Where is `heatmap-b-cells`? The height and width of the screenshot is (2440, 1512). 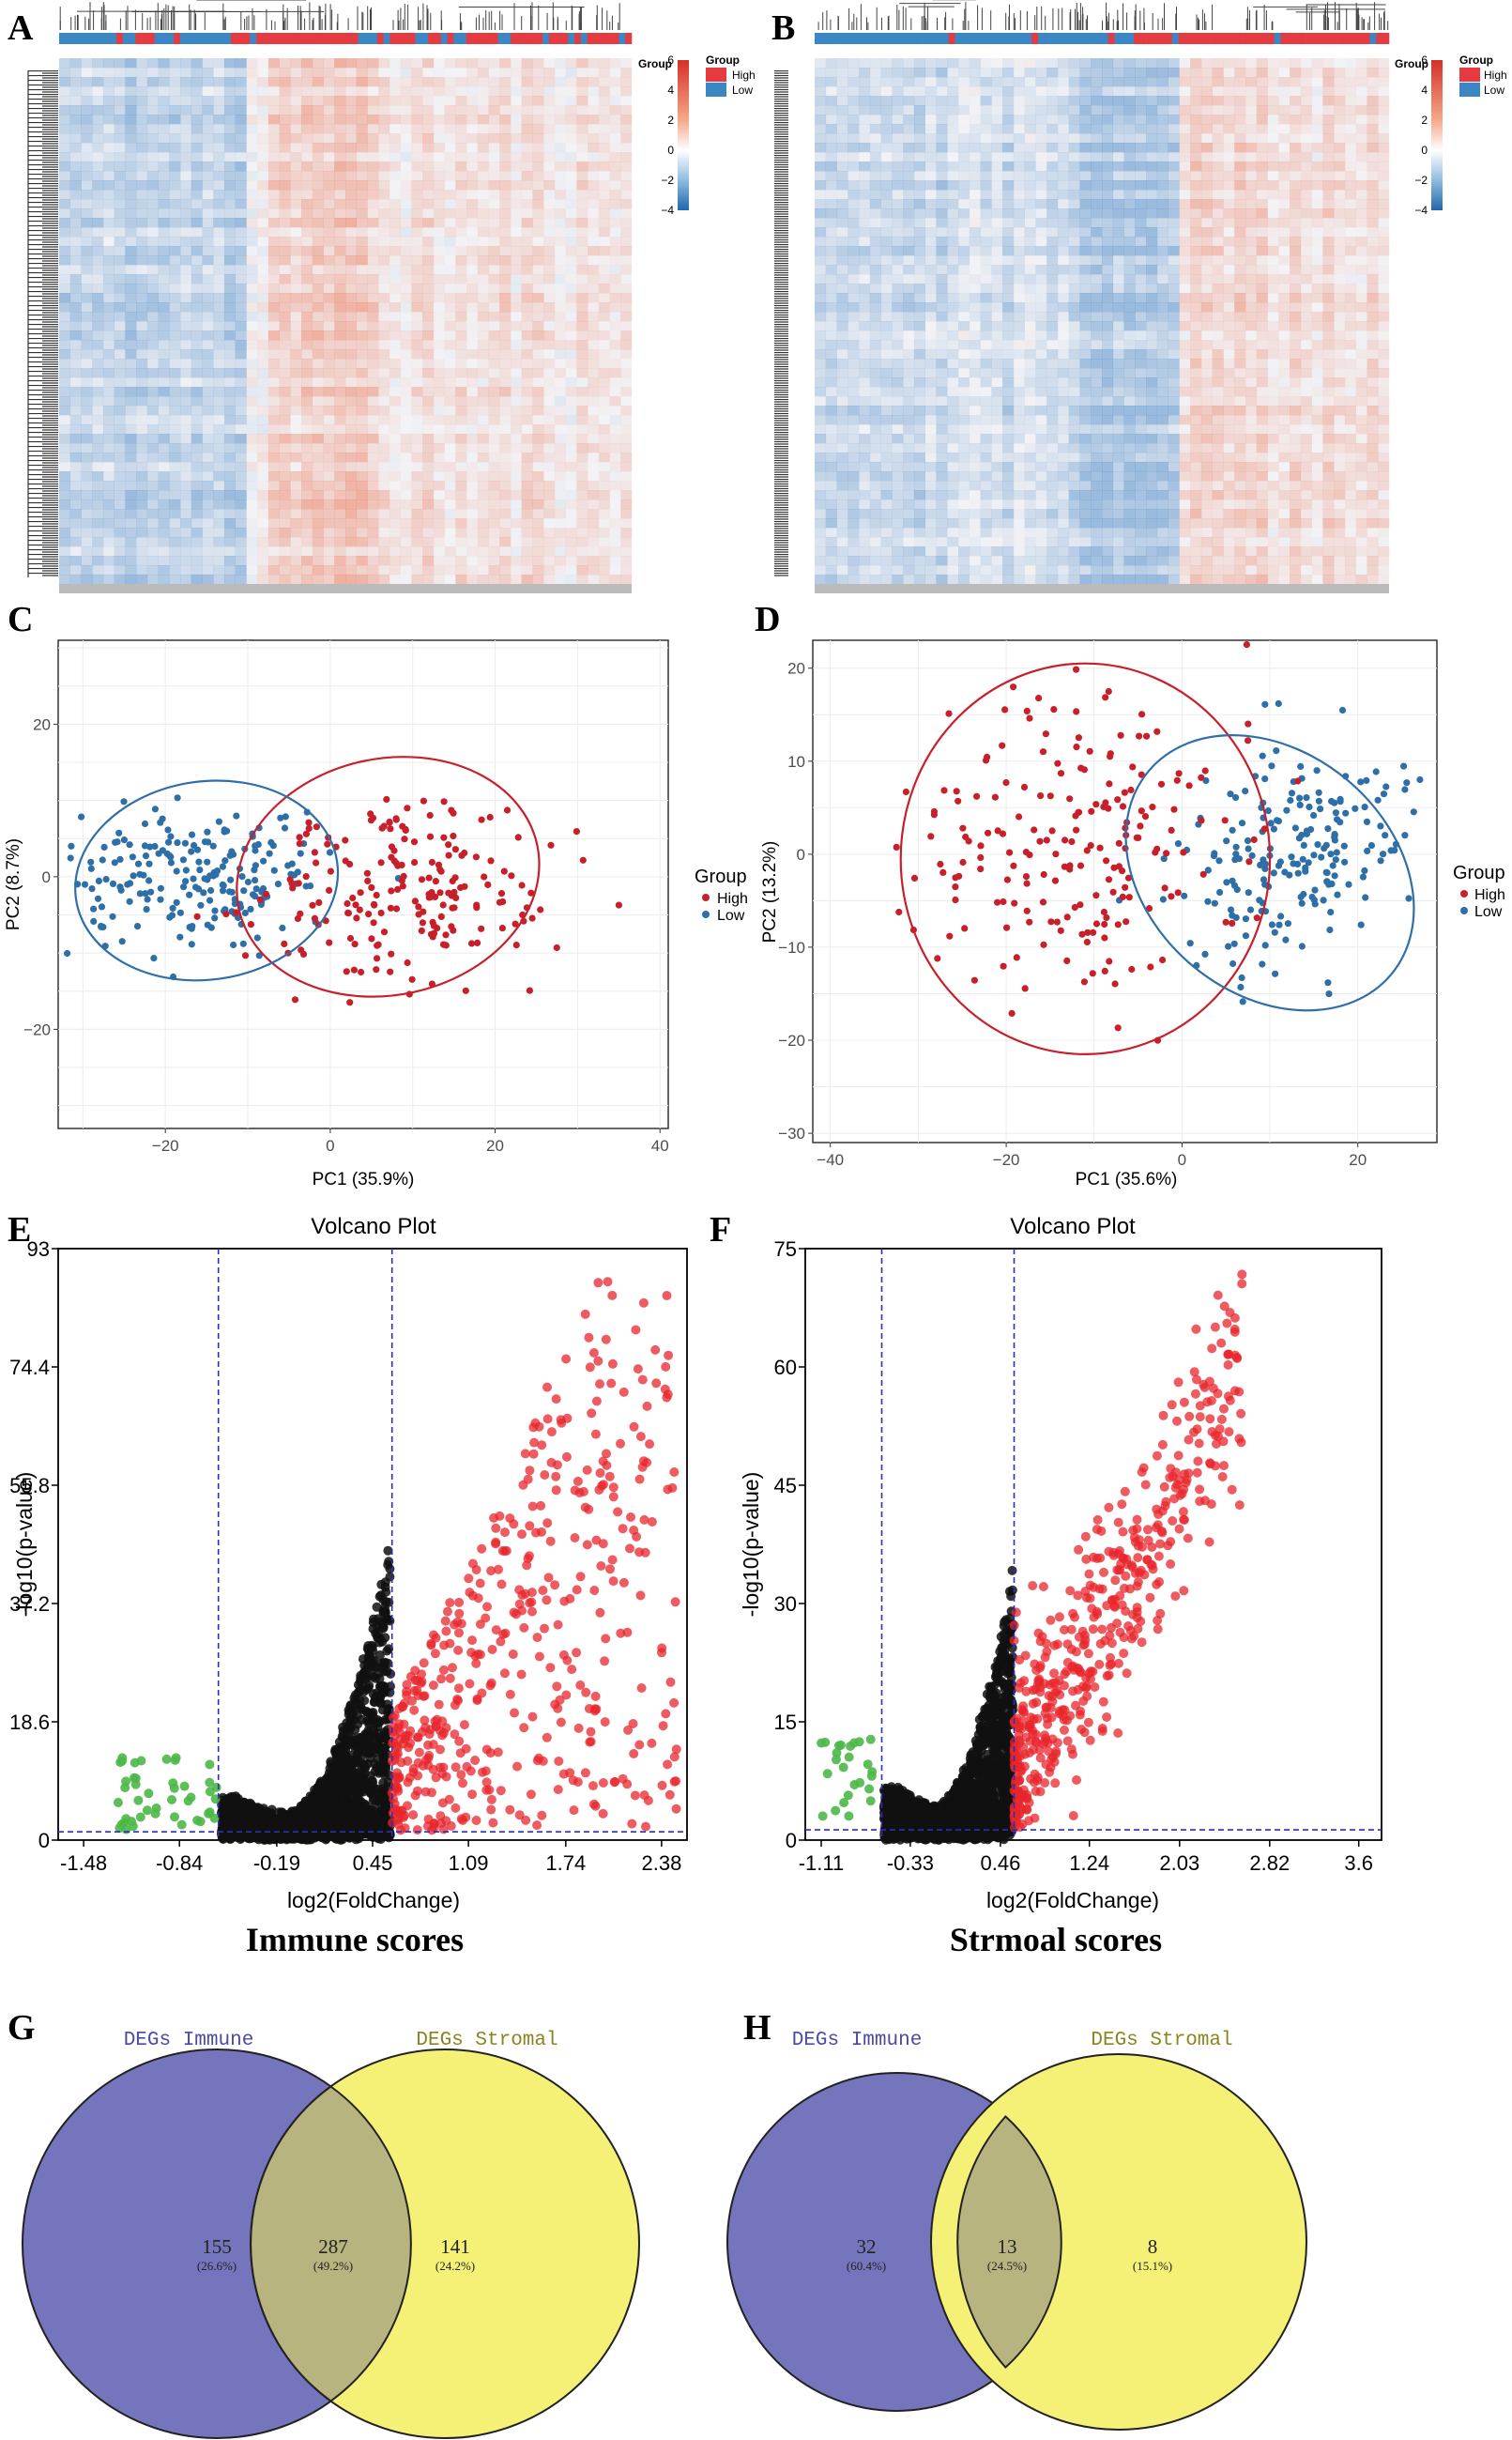 heatmap-b-cells is located at coordinates (1102, 321).